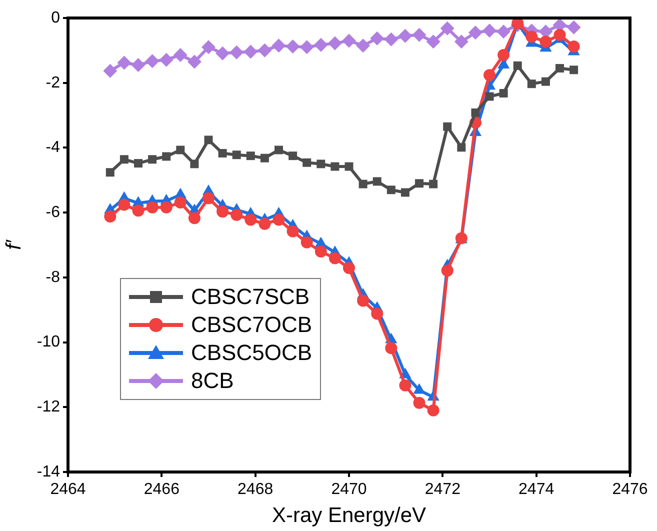 The width and height of the screenshot is (657, 531). What do you see at coordinates (55, 17) in the screenshot?
I see `y-tick-label: 0` at bounding box center [55, 17].